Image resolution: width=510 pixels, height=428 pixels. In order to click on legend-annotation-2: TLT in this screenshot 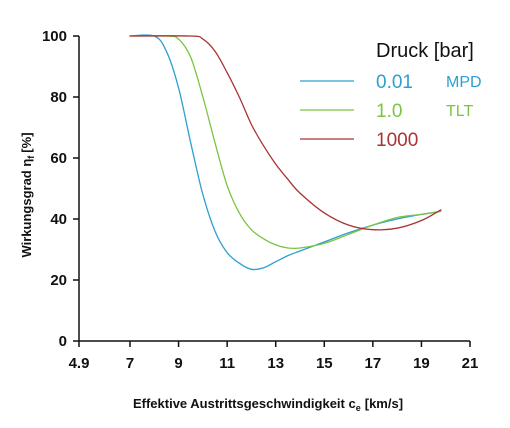, I will do `click(459, 111)`.